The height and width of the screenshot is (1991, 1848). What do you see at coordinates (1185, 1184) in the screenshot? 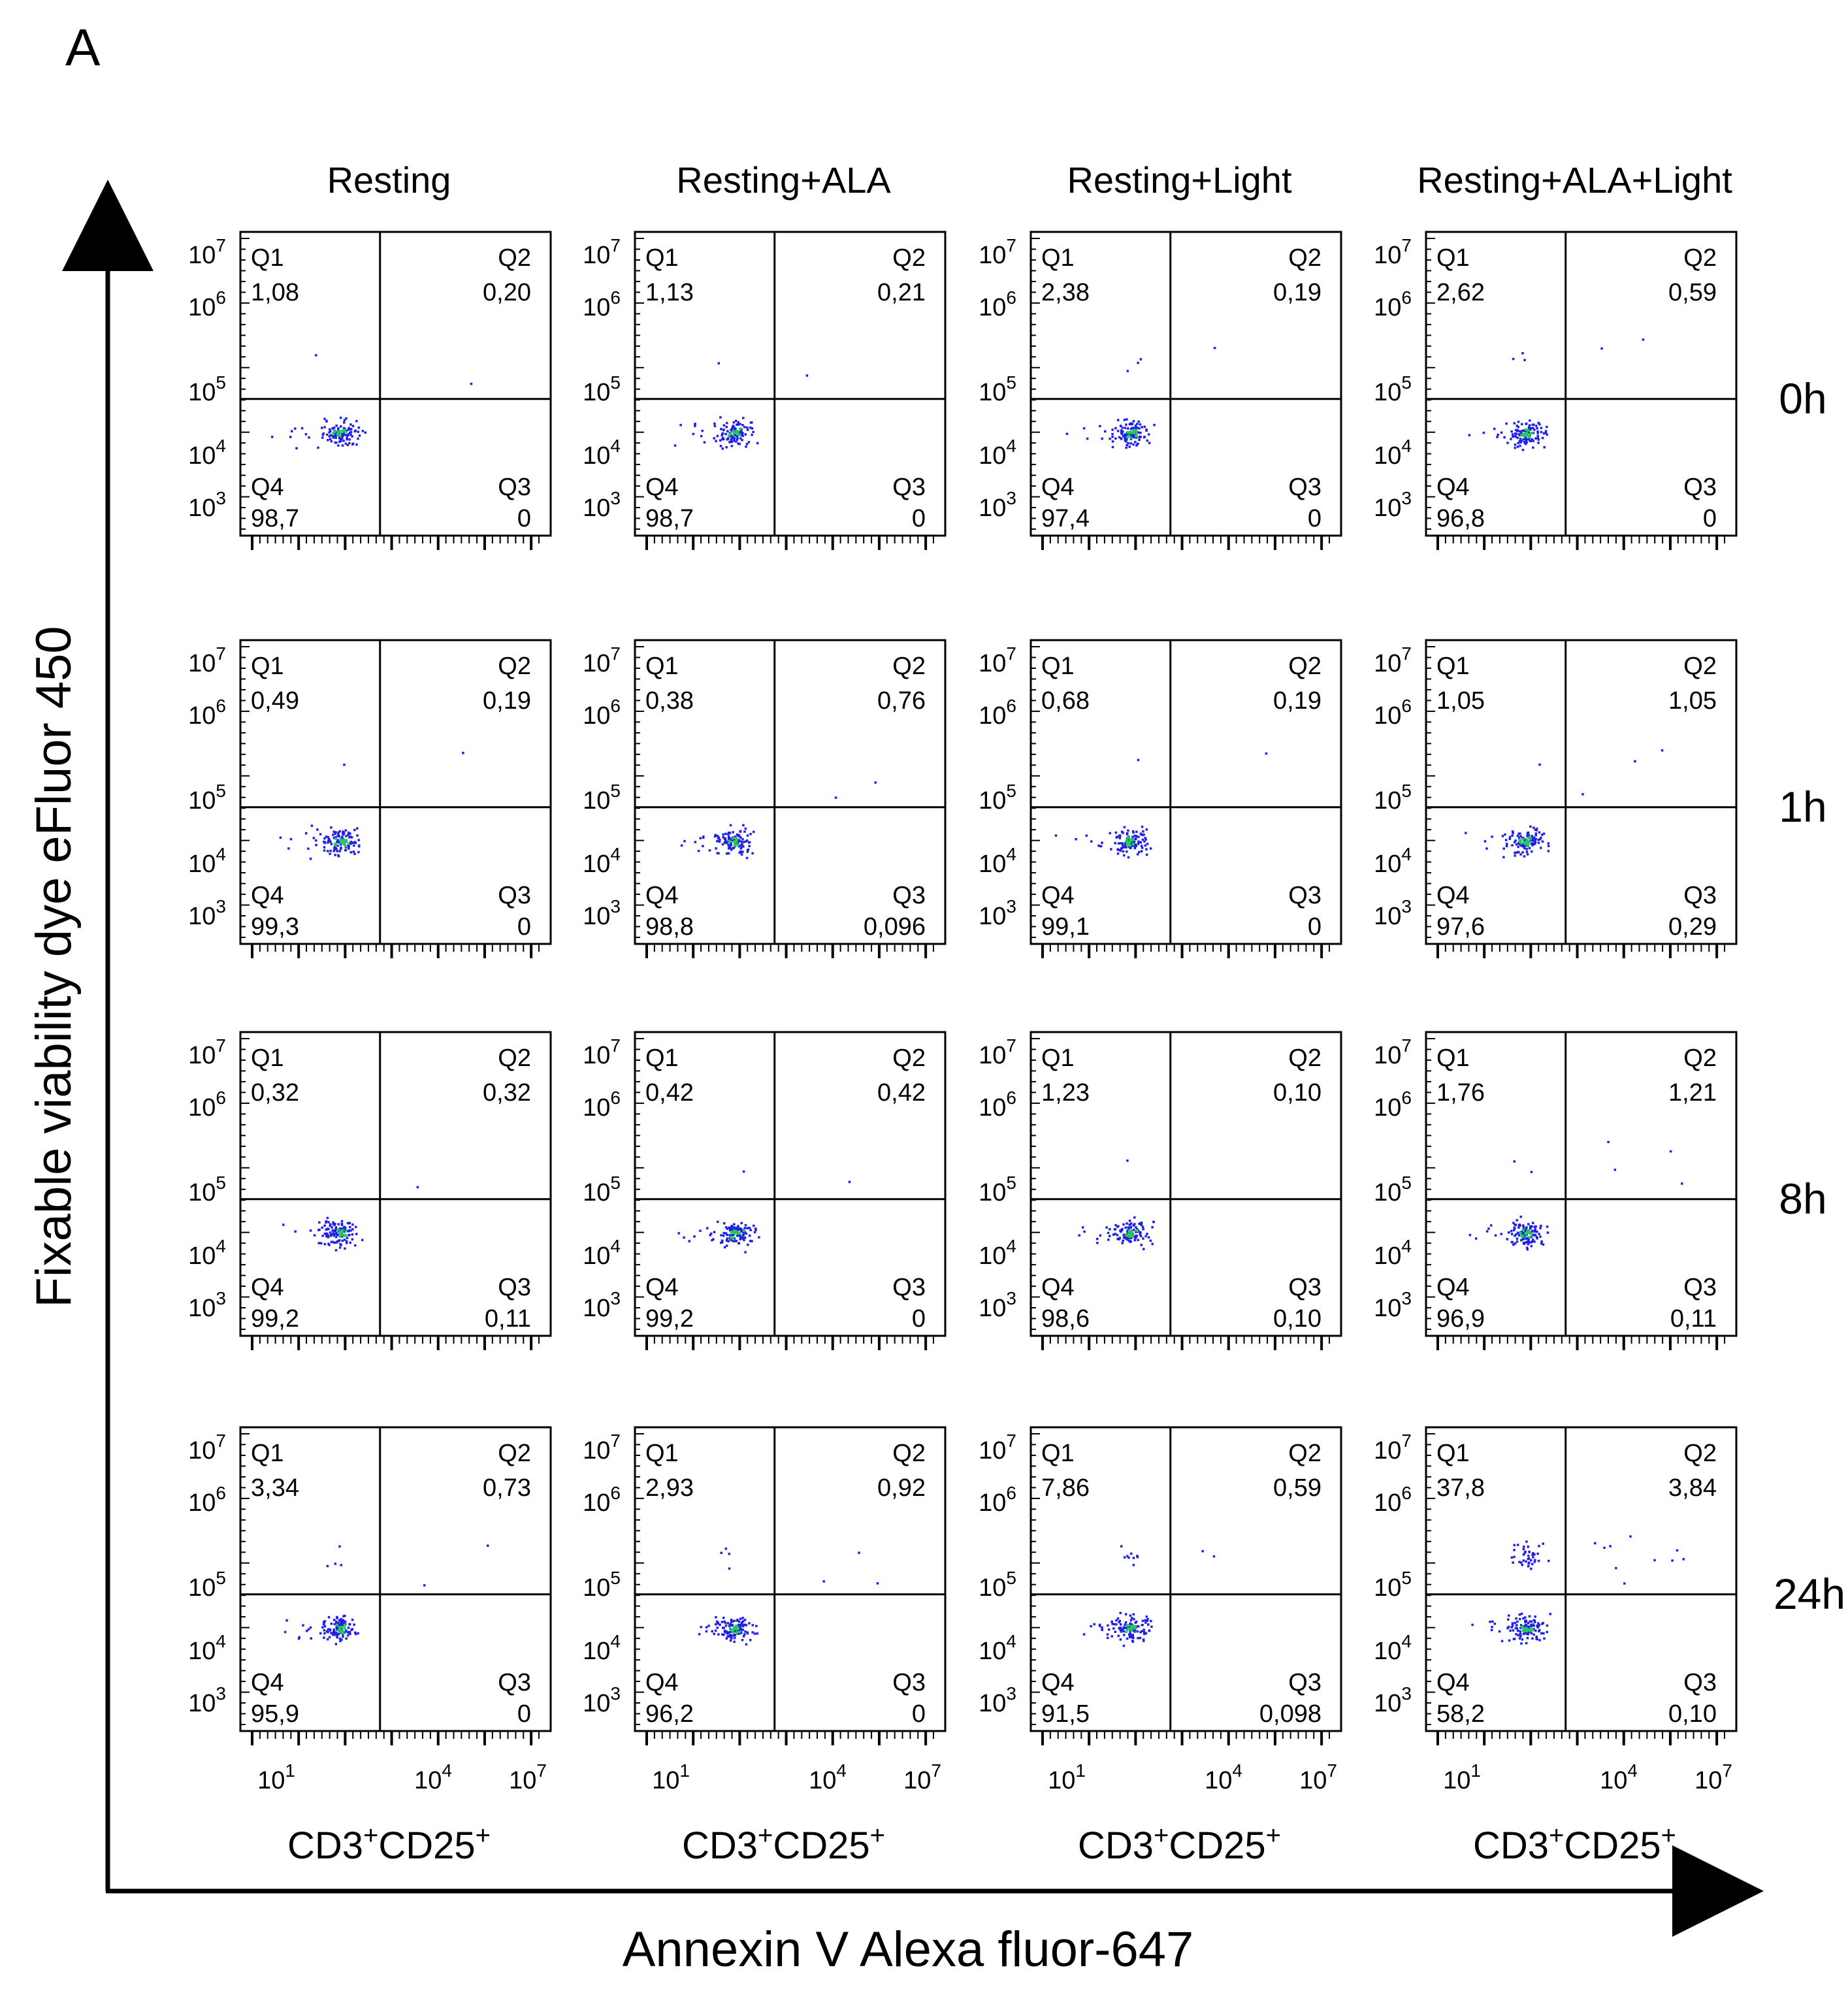
I see `panel-frame` at bounding box center [1185, 1184].